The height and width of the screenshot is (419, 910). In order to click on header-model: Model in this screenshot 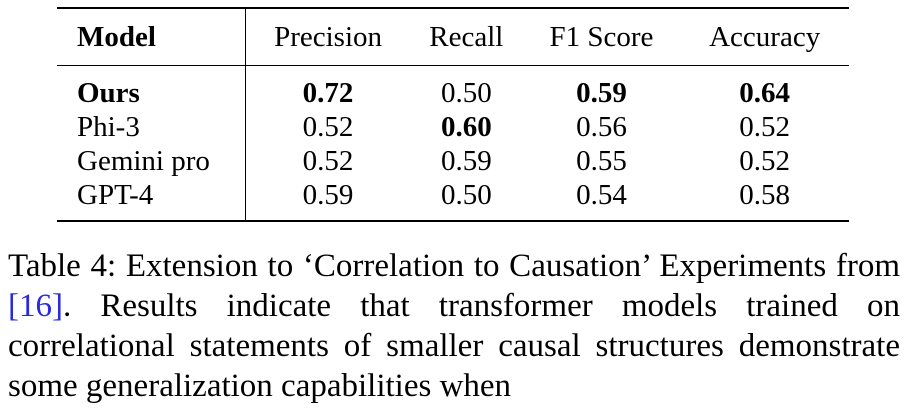, I will do `click(151, 37)`.